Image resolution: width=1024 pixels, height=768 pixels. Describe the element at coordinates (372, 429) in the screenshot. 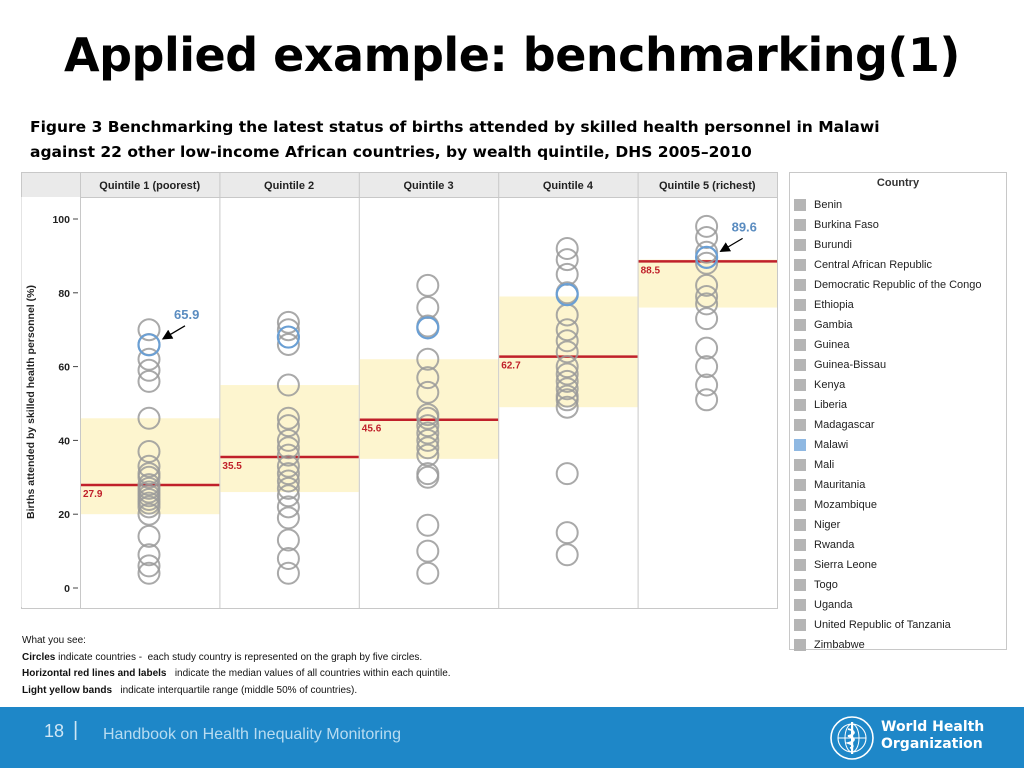

I see `median-label: 45.6` at that location.